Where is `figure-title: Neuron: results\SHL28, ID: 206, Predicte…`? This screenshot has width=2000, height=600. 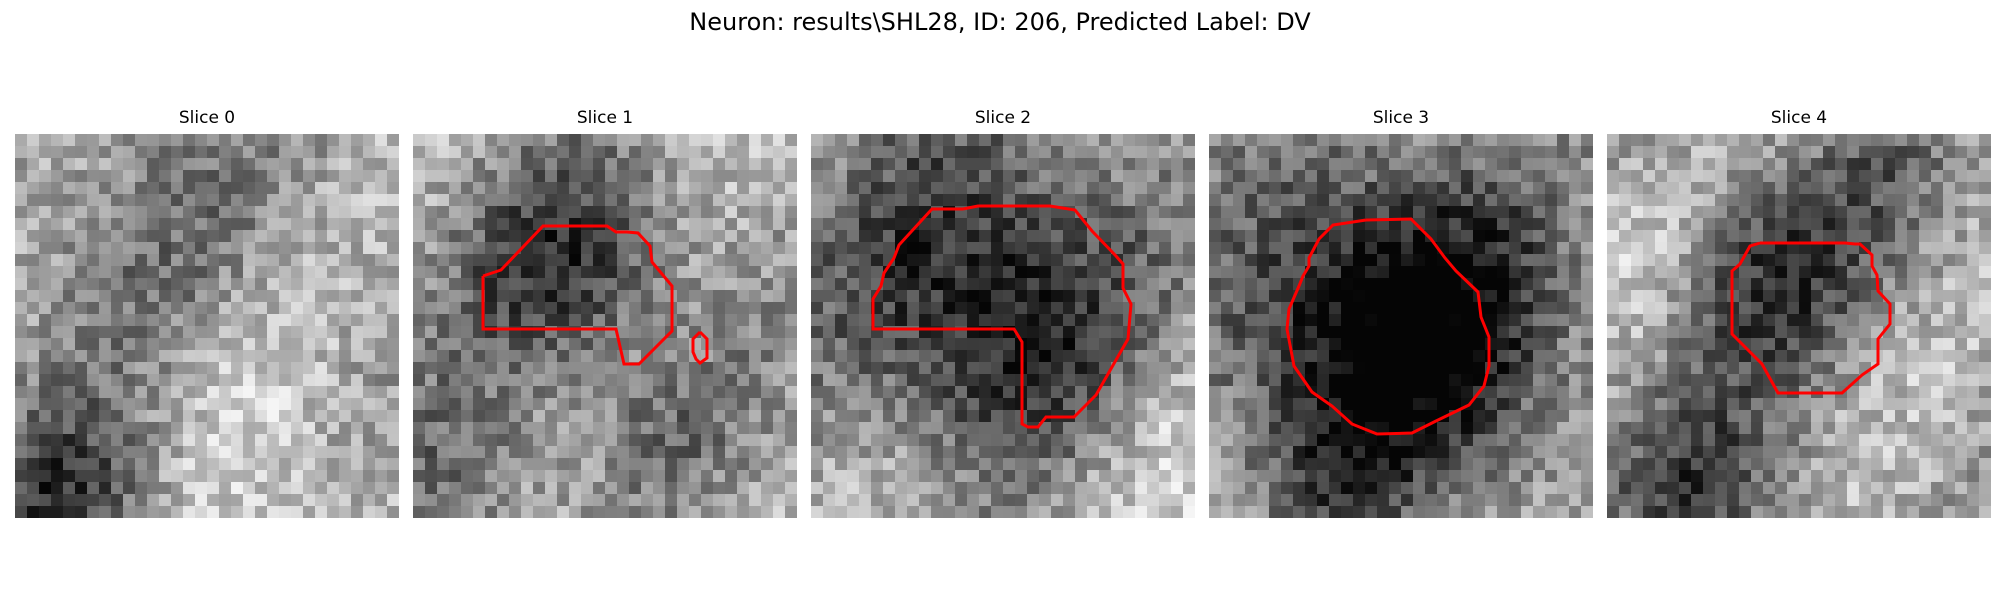
figure-title: Neuron: results\SHL28, ID: 206, Predicte… is located at coordinates (1000, 22).